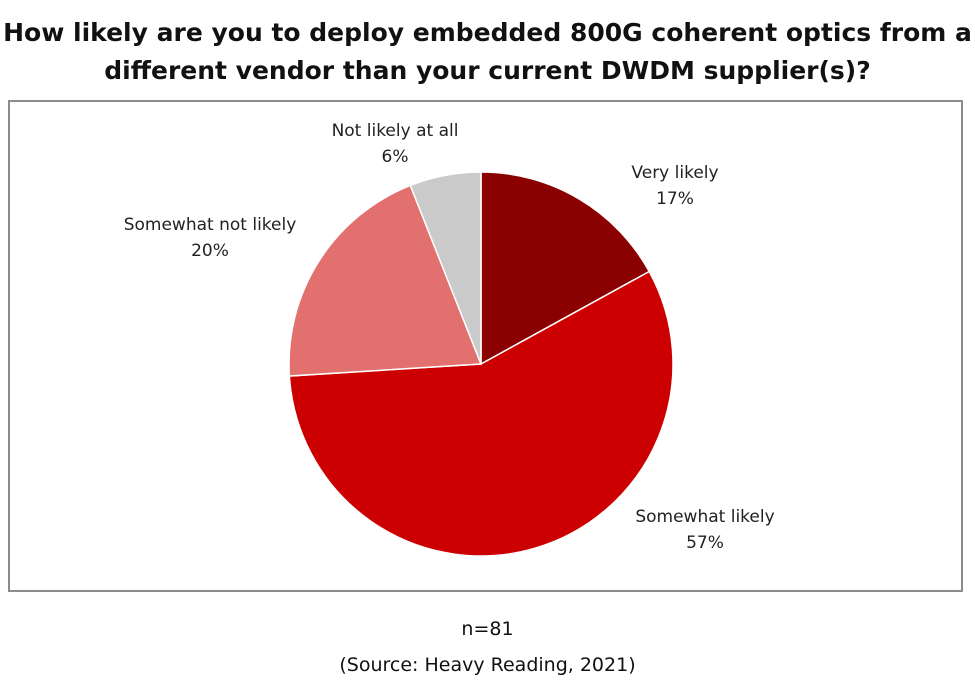  Describe the element at coordinates (705, 517) in the screenshot. I see `slice-label-name: Somewhat likely` at that location.